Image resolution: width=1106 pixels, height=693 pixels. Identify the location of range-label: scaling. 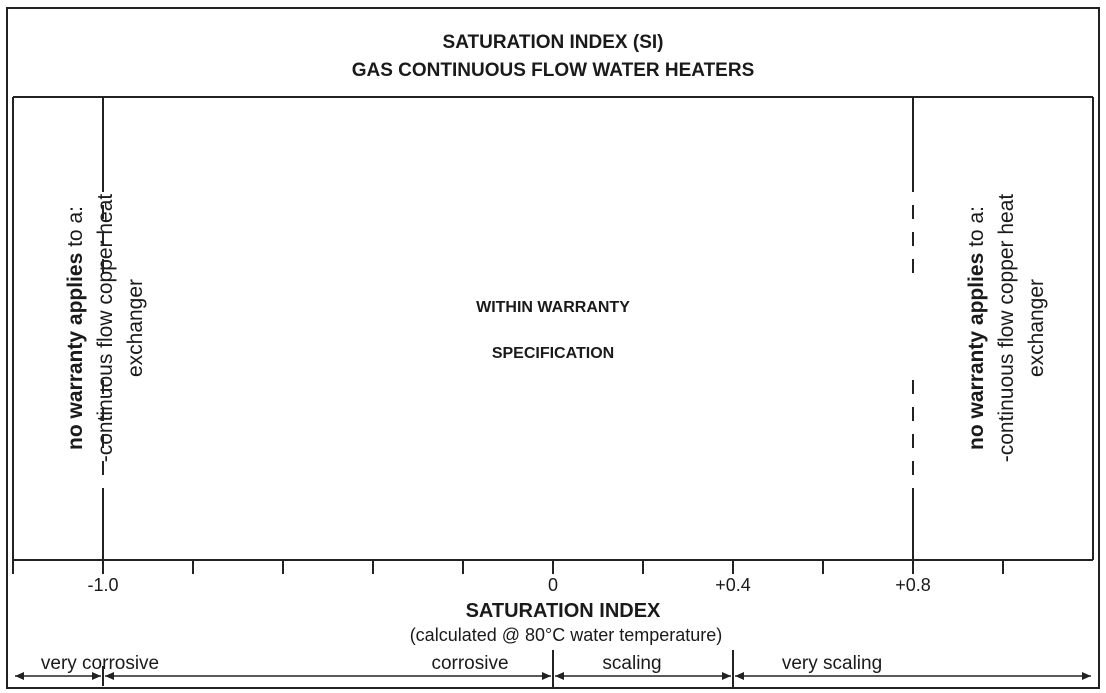
(631, 663).